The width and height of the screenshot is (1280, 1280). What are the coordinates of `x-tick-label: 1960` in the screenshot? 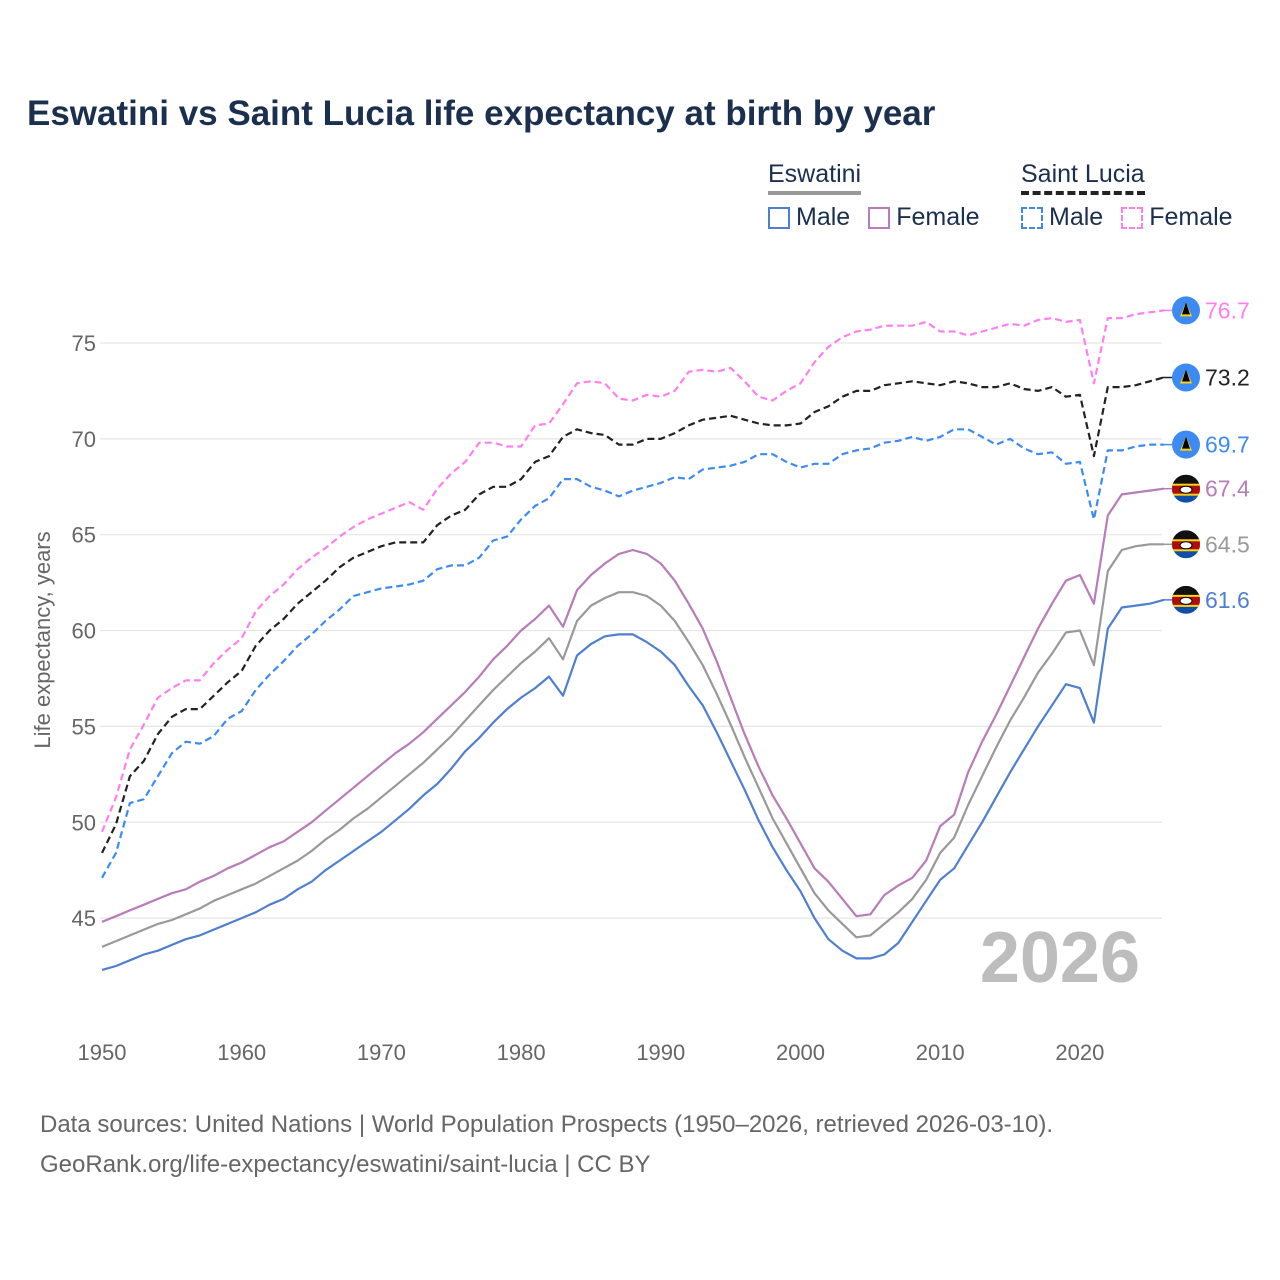 It's located at (241, 1052).